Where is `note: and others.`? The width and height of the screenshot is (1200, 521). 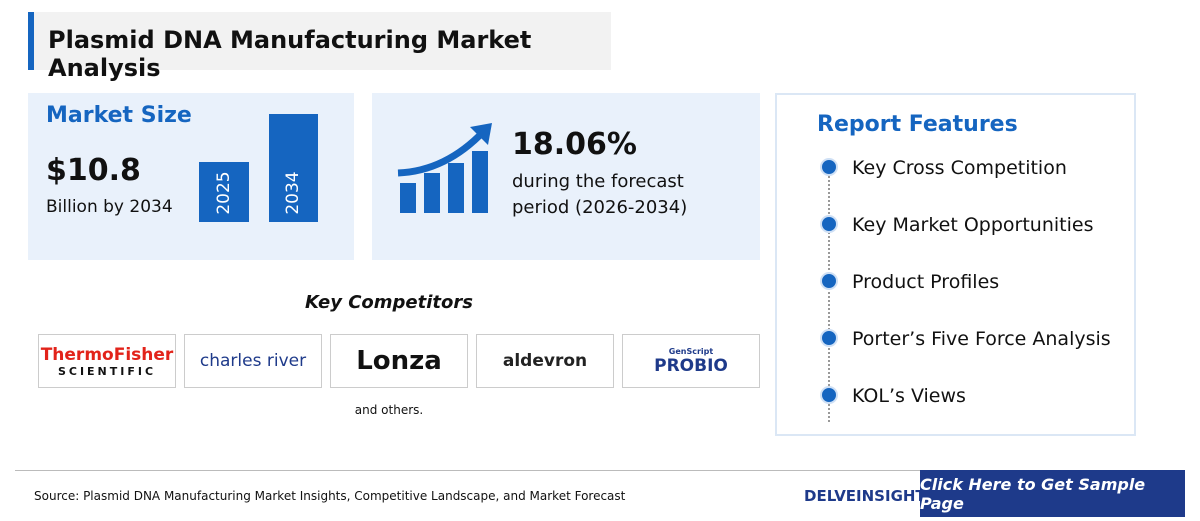
note: and others. is located at coordinates (389, 410).